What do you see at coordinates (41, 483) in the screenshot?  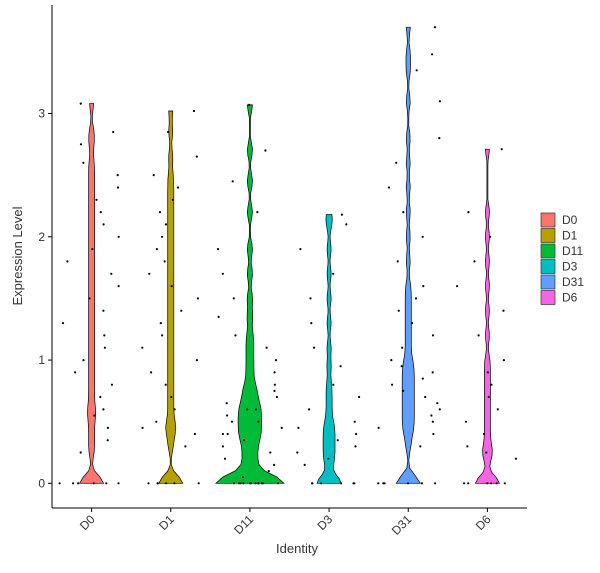 I see `y-tick-label: 0` at bounding box center [41, 483].